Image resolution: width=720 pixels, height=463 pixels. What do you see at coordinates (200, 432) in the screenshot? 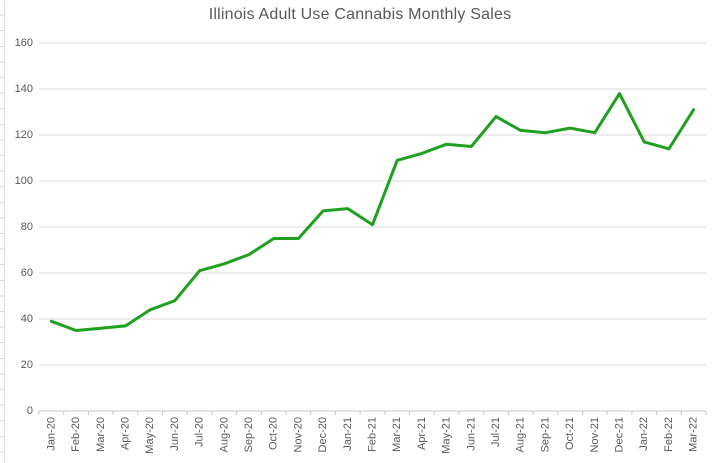
I see `x-axis-tick-label: Jul-20` at bounding box center [200, 432].